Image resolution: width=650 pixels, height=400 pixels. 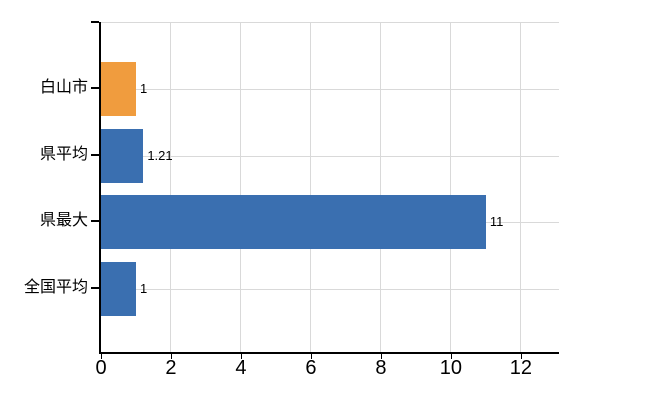 I want to click on x-tick-label: 10, so click(x=450, y=368).